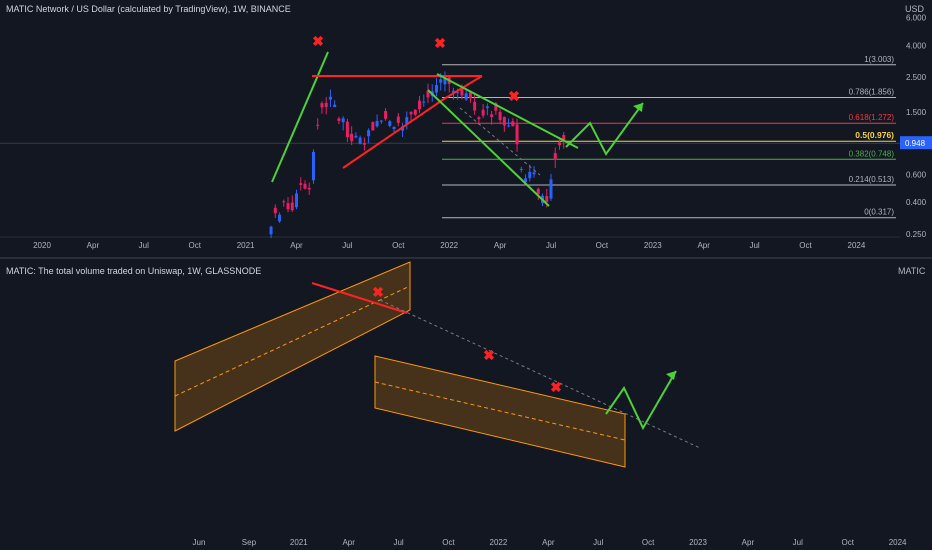  Describe the element at coordinates (540, 374) in the screenshot. I see `volume-dashed-trend` at that location.